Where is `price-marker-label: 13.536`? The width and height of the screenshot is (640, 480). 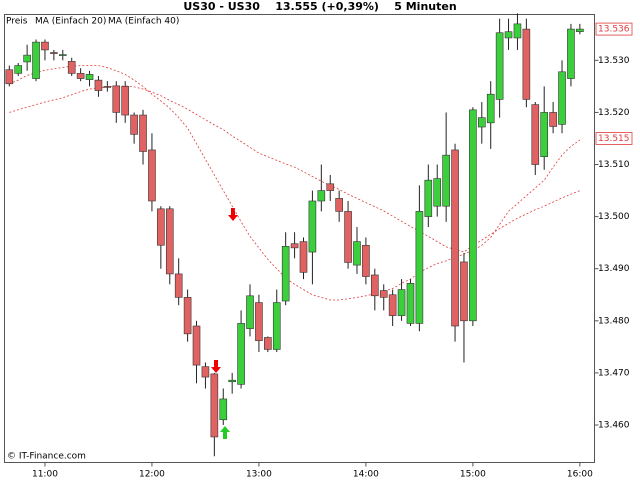
price-marker-label: 13.536 is located at coordinates (614, 30).